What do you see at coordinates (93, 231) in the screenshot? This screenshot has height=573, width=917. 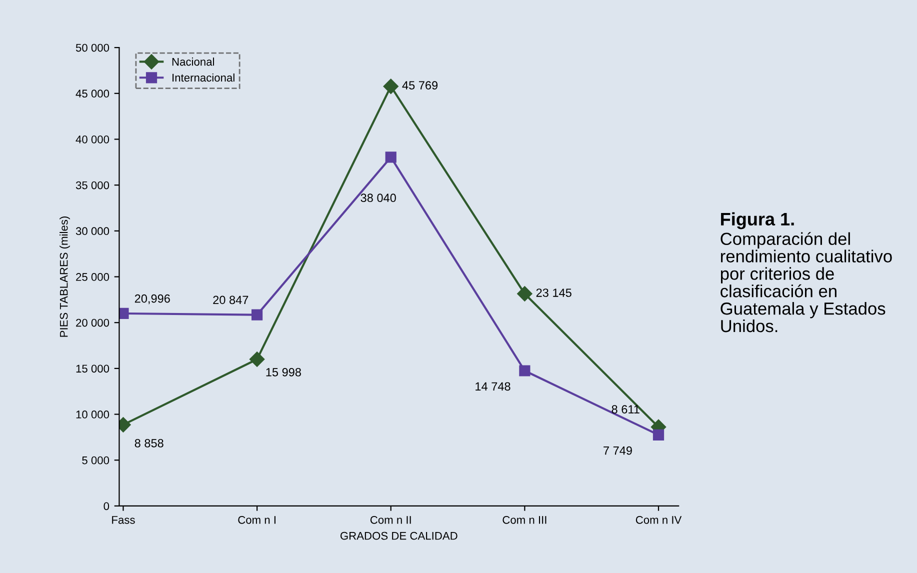 I see `y-tick-label: 30 000` at bounding box center [93, 231].